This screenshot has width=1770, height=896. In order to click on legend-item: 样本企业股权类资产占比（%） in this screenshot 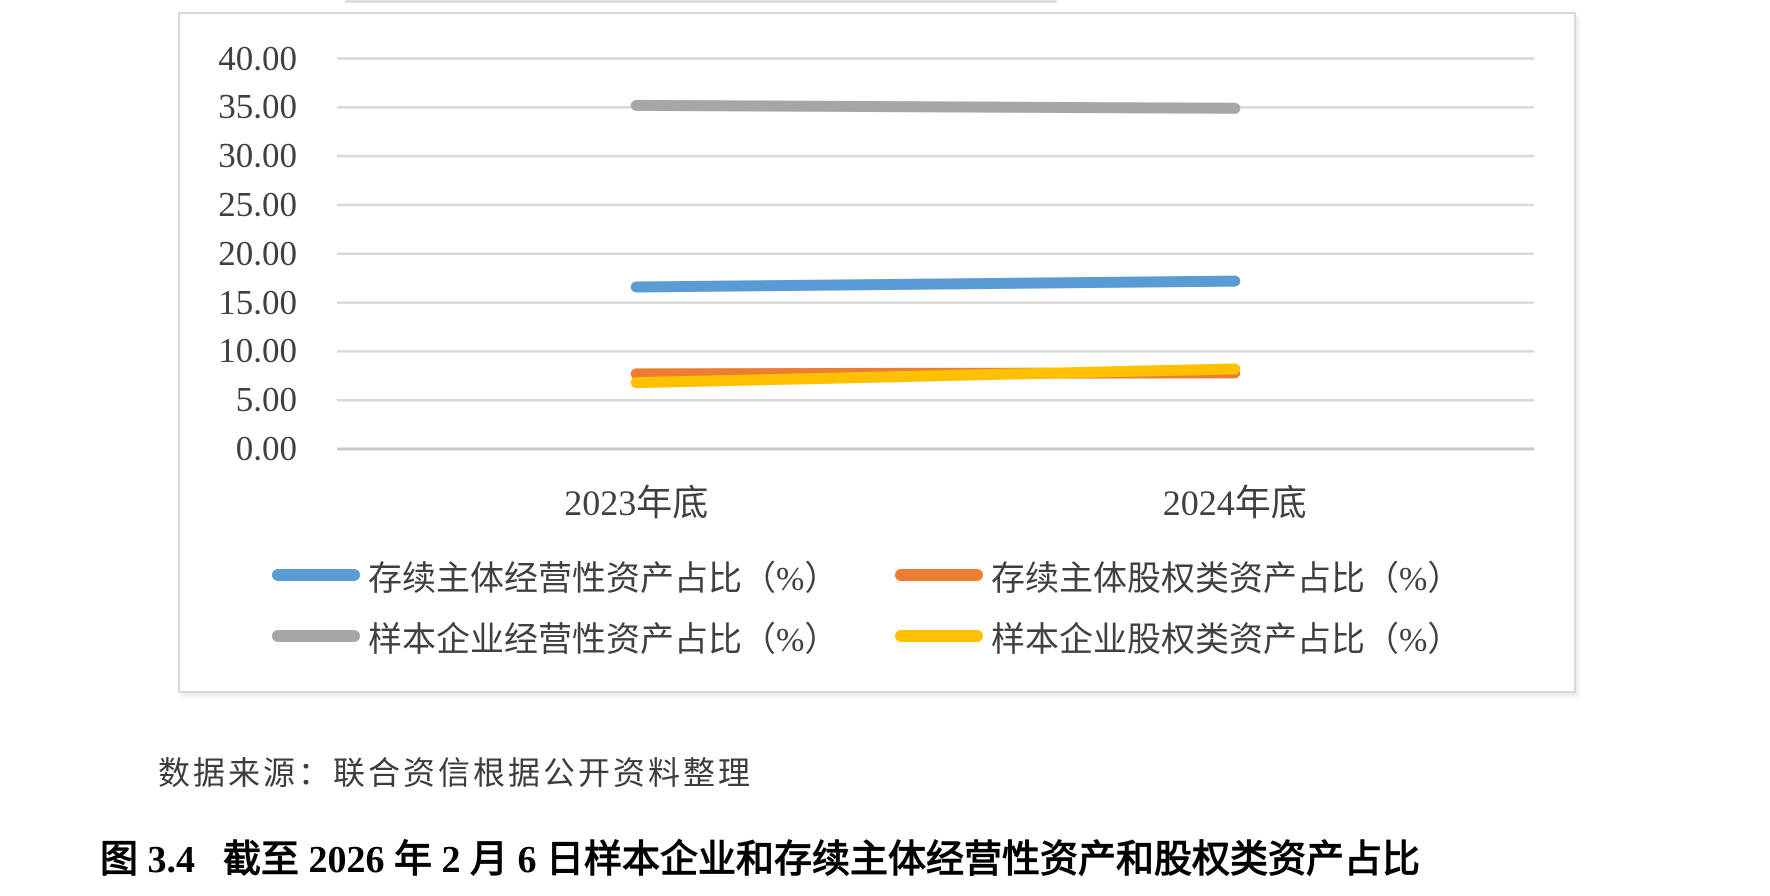, I will do `click(1178, 636)`.